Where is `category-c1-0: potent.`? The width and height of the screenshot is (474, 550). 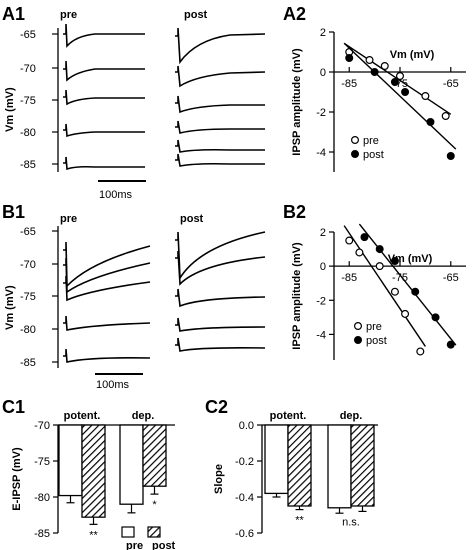 category-c1-0: potent. is located at coordinates (82, 416).